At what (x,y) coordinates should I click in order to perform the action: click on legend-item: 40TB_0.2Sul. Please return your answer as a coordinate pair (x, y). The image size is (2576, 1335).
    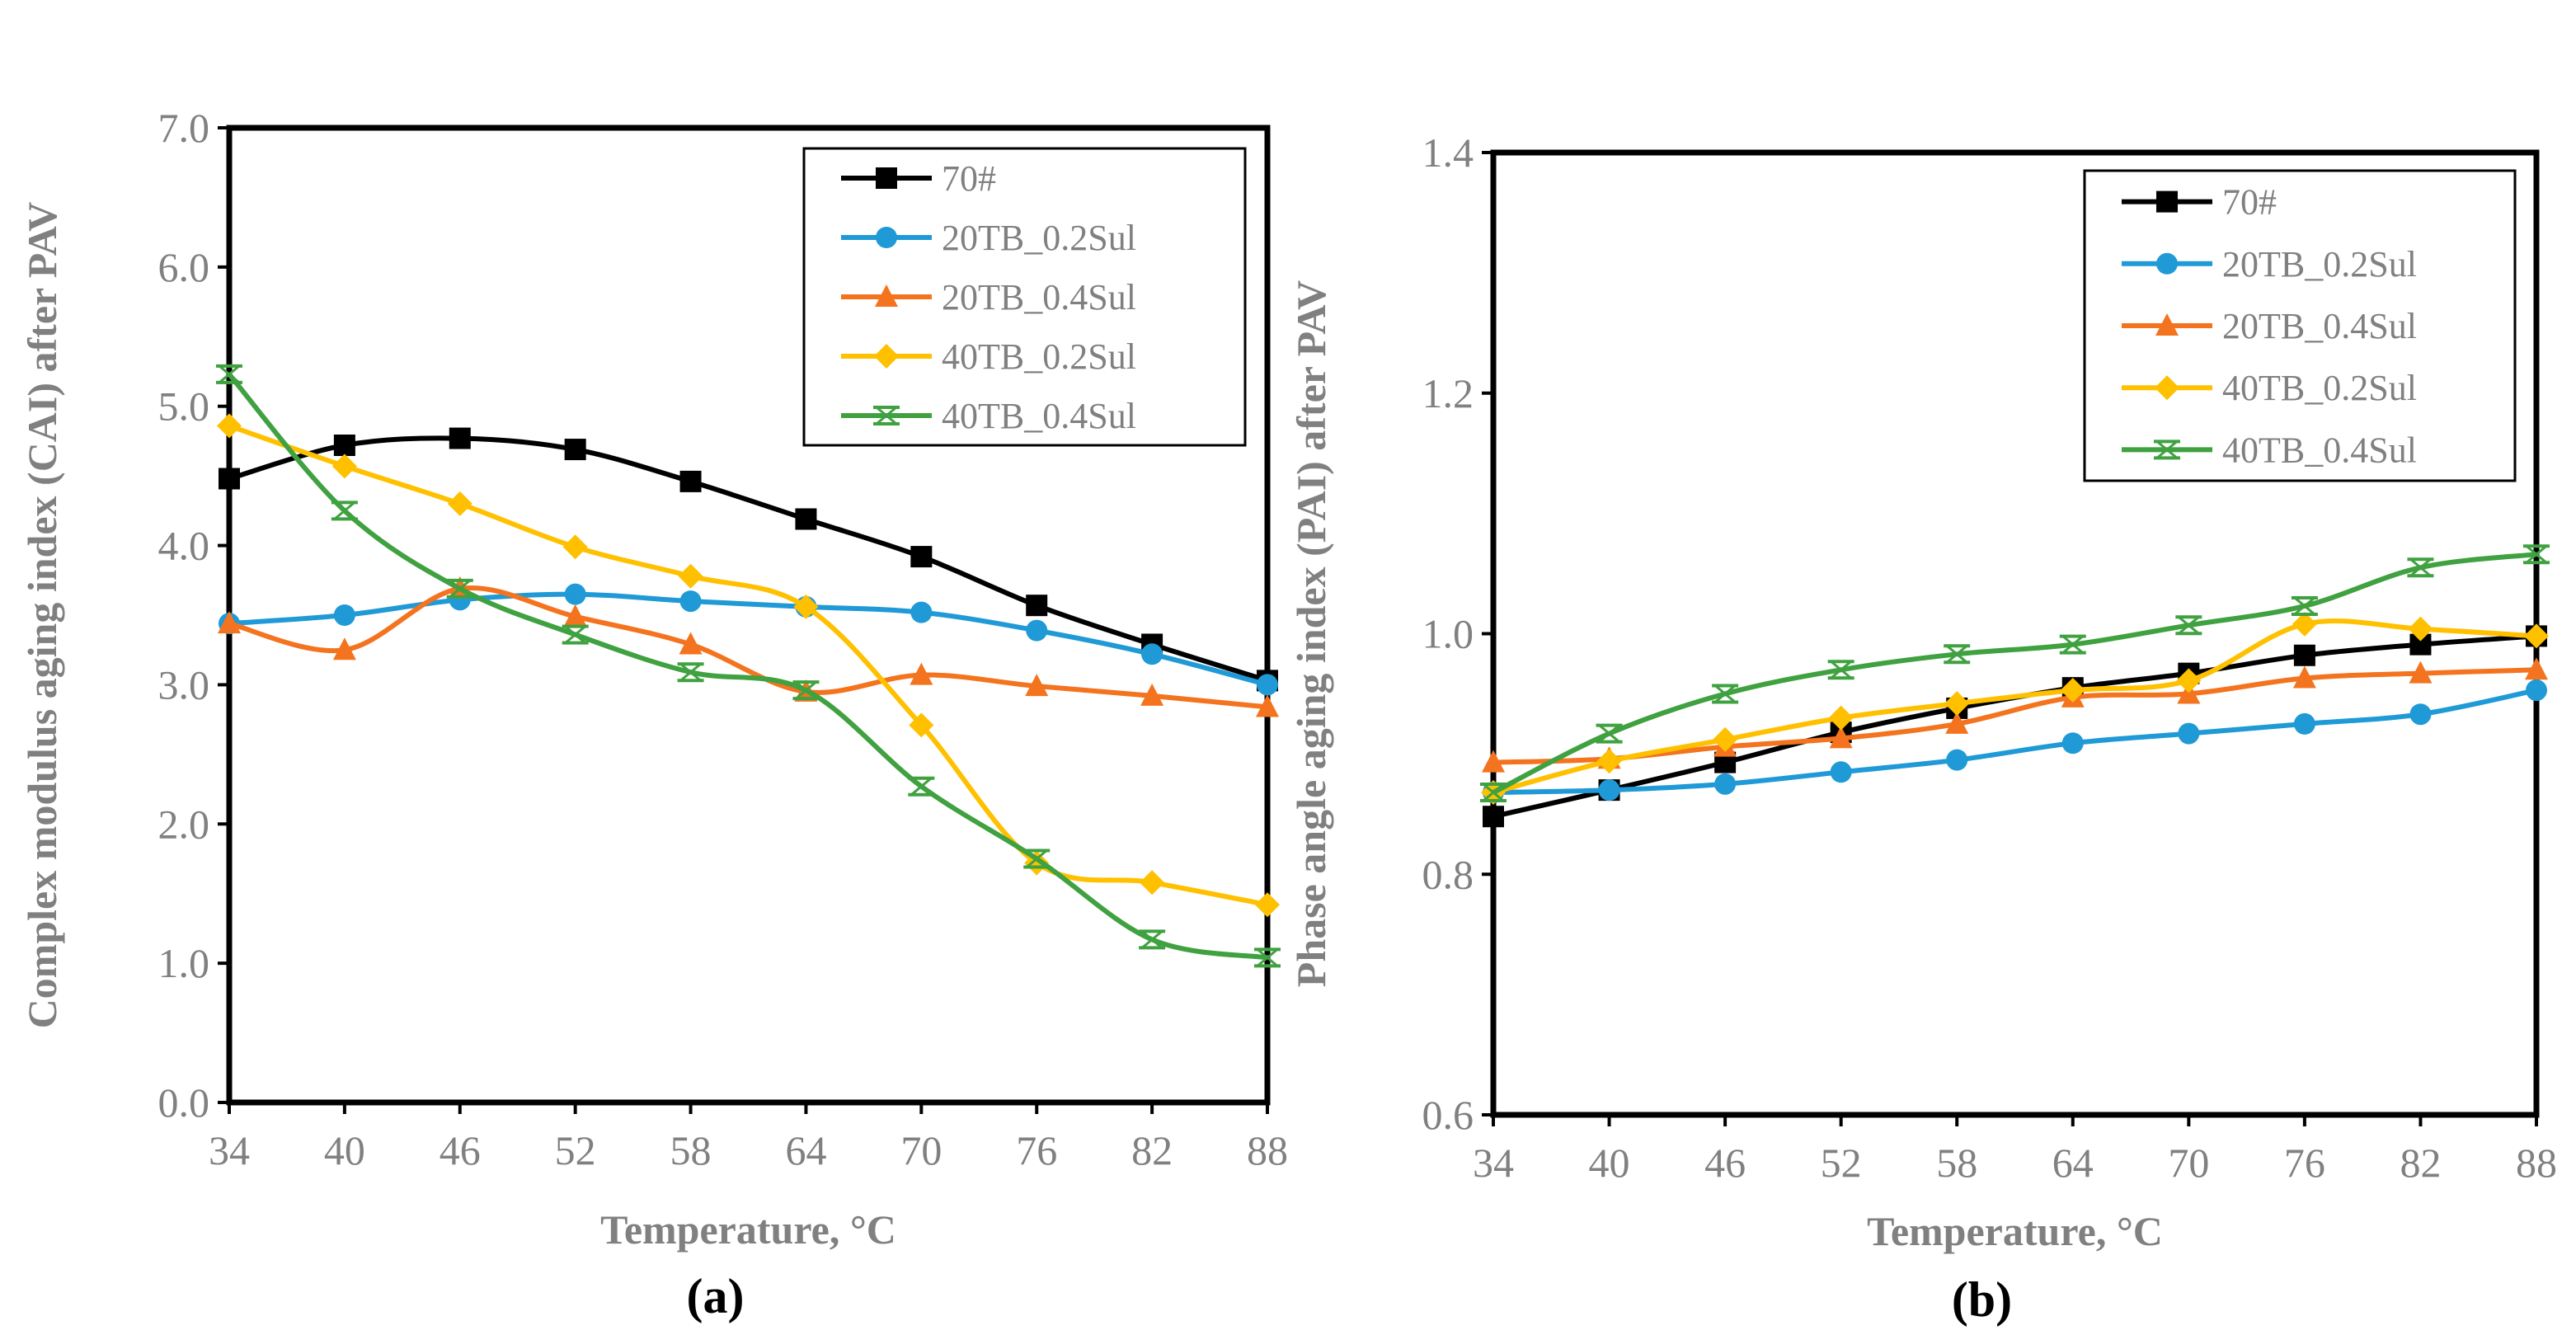
    Looking at the image, I should click on (2269, 388).